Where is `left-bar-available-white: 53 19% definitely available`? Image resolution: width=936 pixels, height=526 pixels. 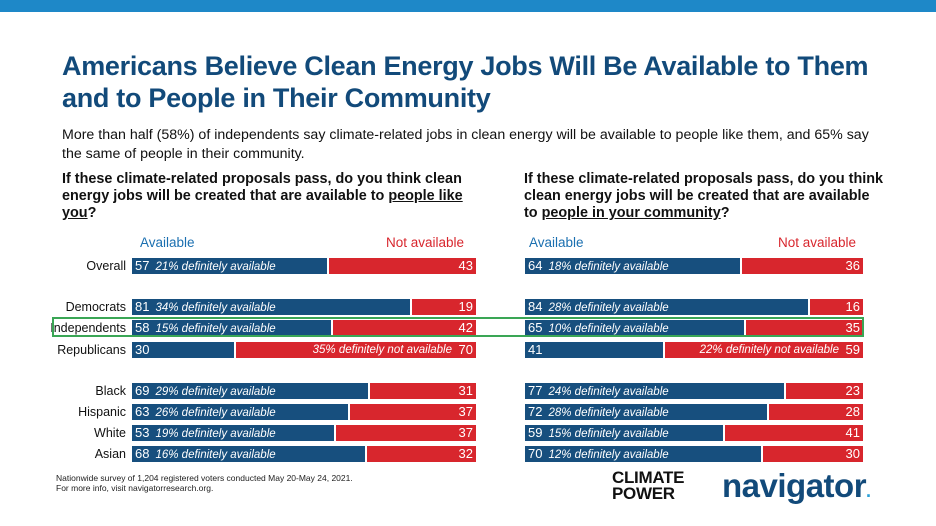 left-bar-available-white: 53 19% definitely available is located at coordinates (233, 433).